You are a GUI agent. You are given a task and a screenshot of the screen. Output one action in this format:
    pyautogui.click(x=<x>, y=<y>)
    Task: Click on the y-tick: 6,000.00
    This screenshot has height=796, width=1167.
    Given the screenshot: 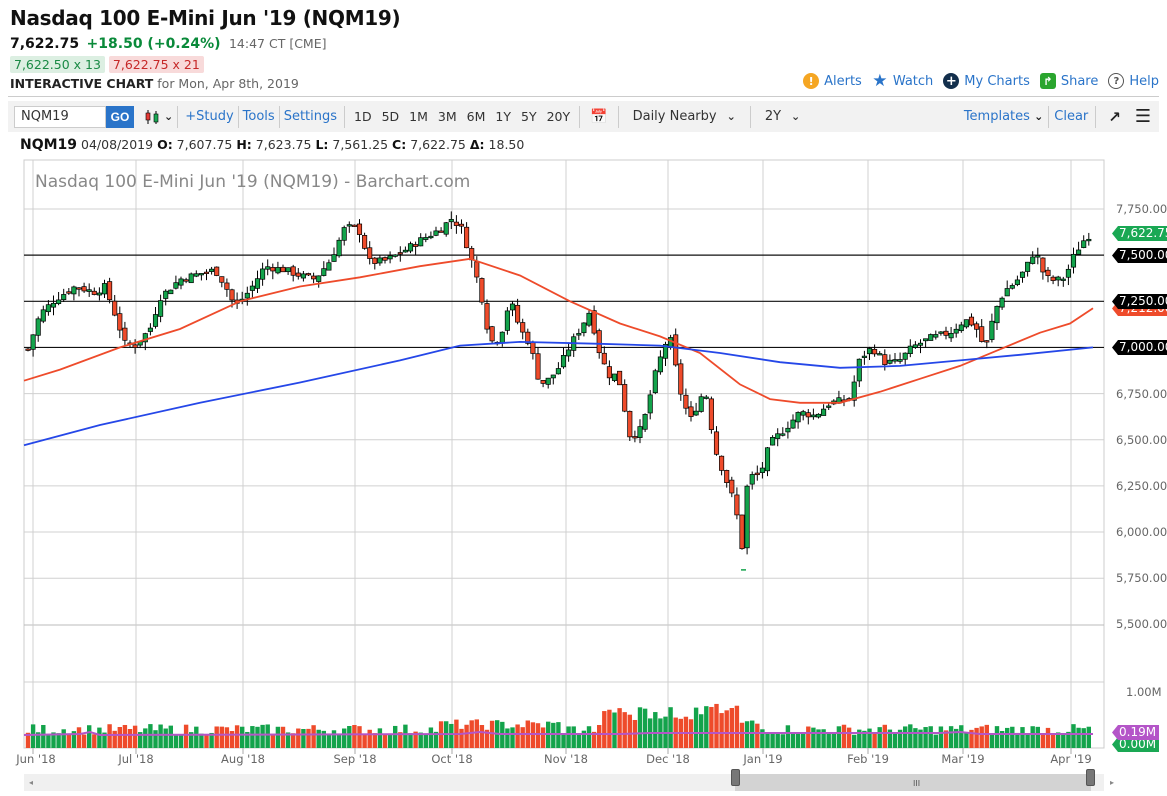 What is the action you would take?
    pyautogui.click(x=1141, y=532)
    